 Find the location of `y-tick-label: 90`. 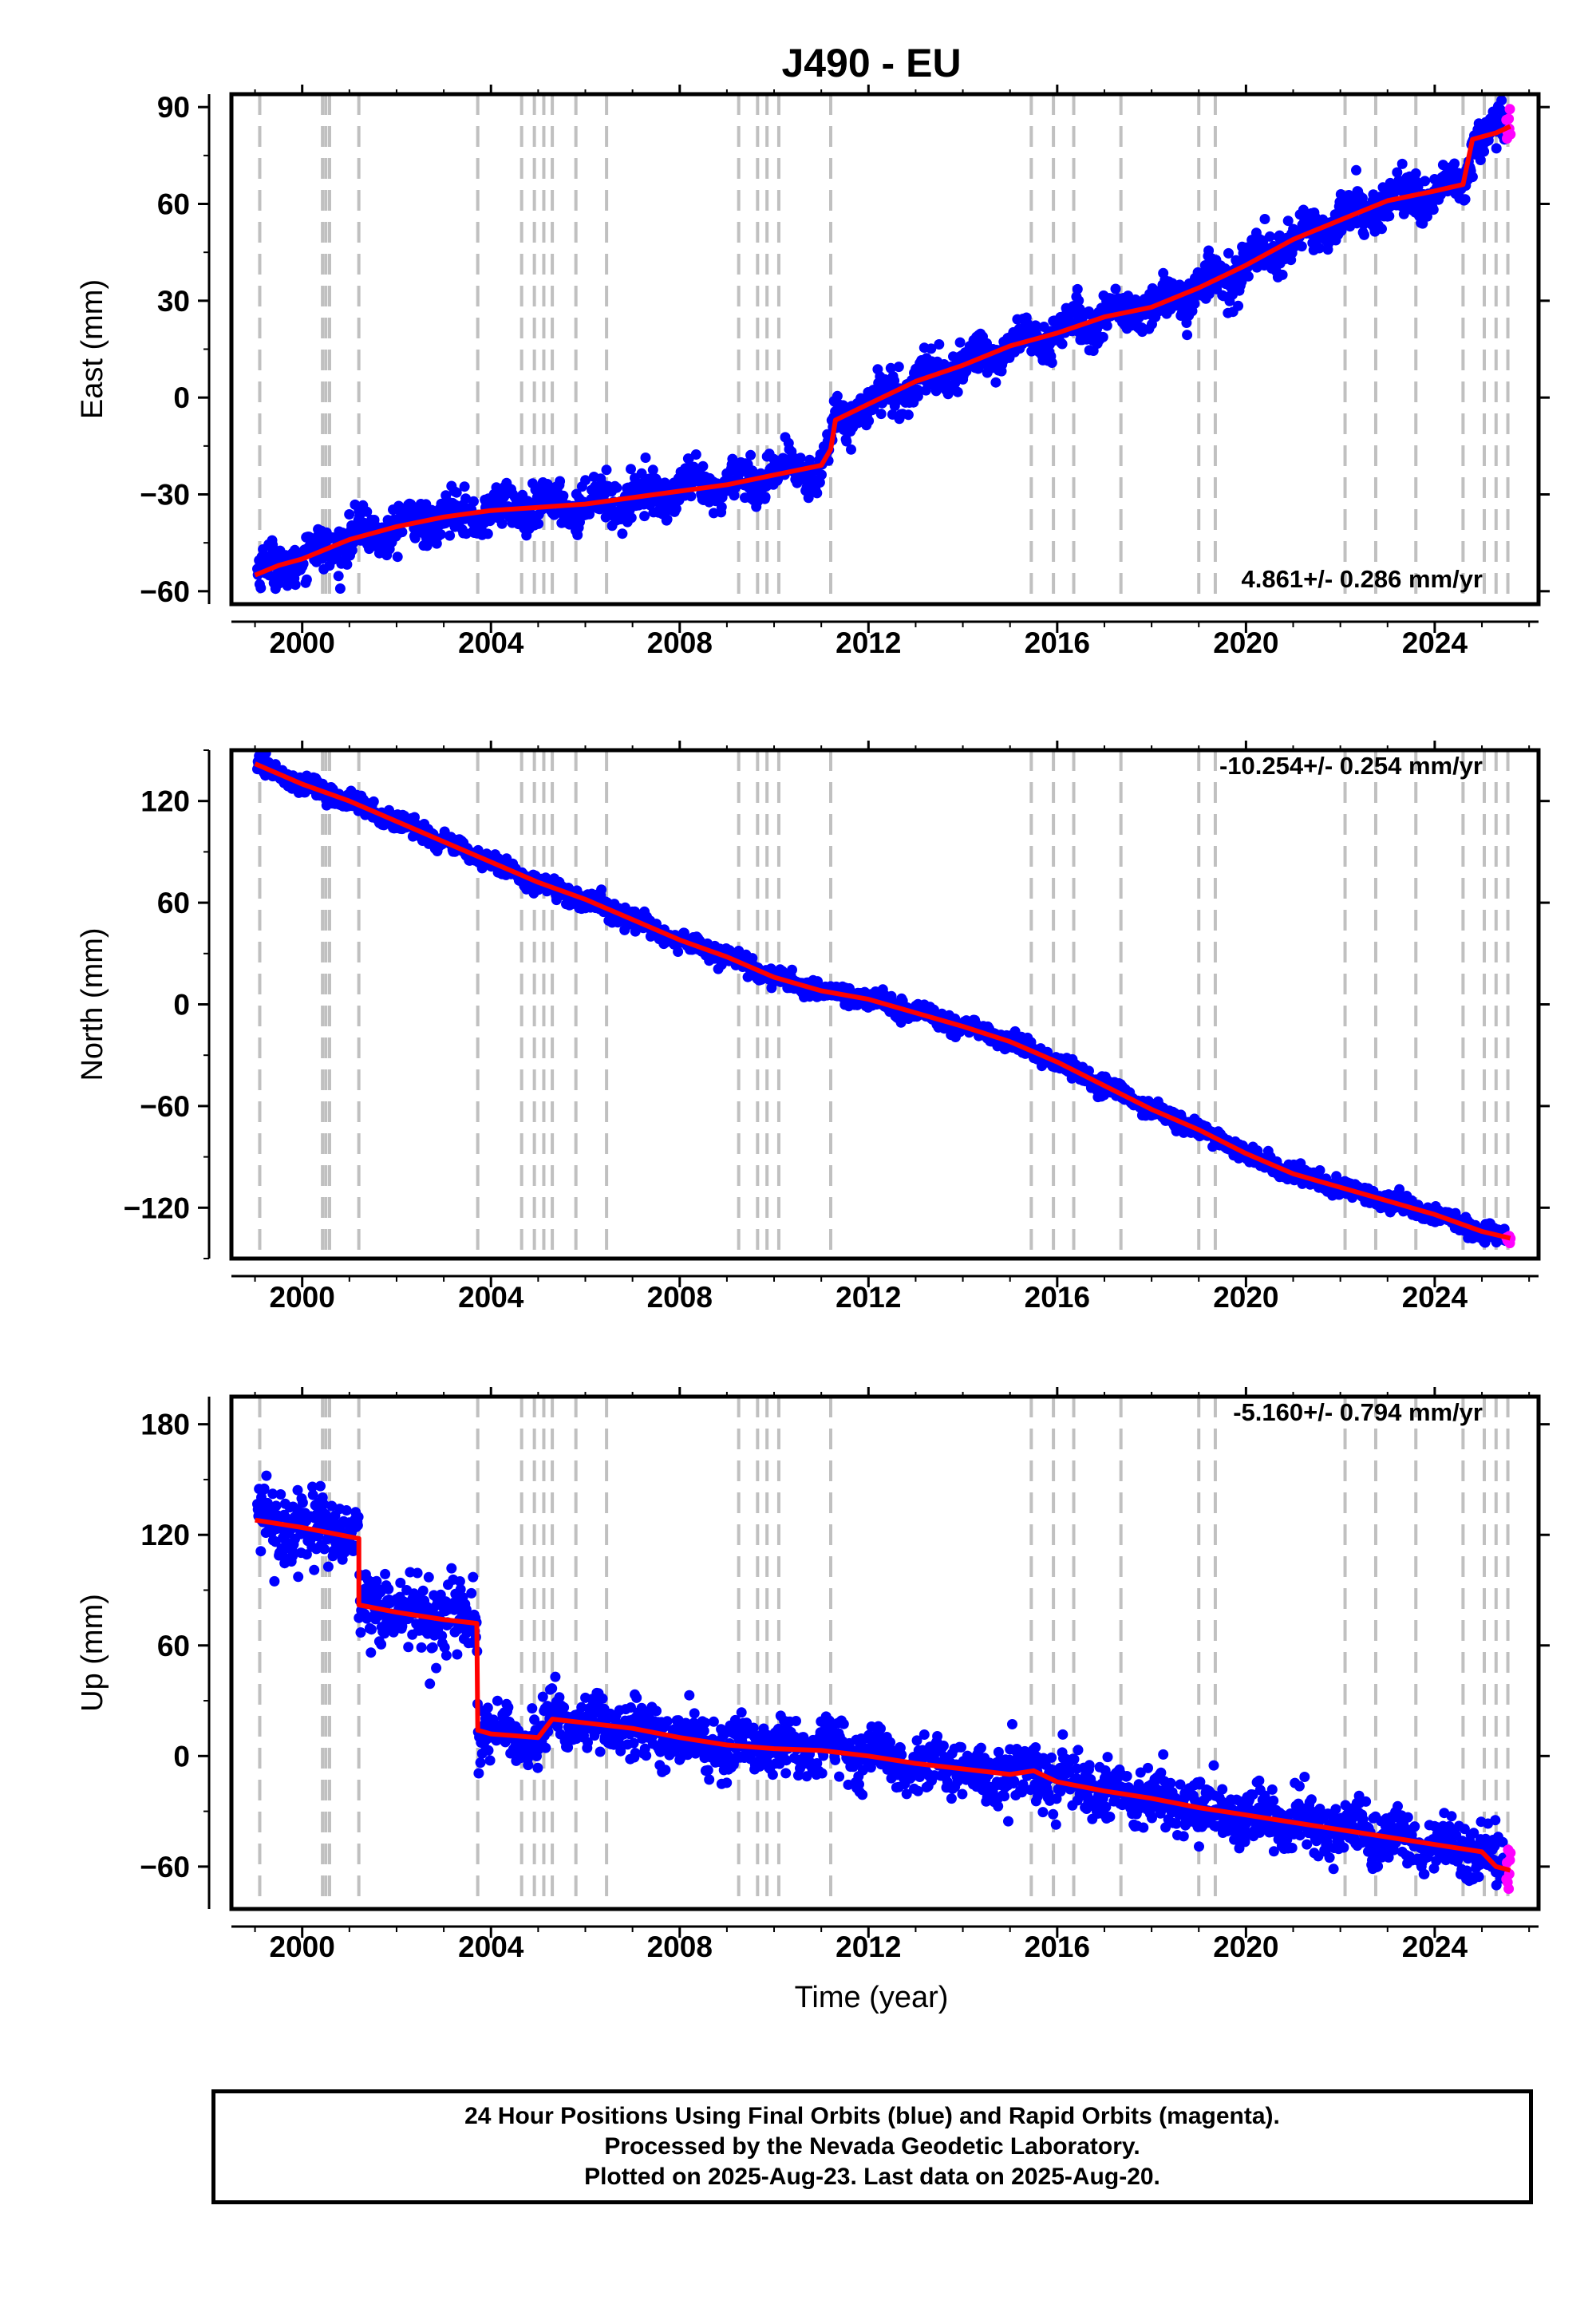

y-tick-label: 90 is located at coordinates (173, 107).